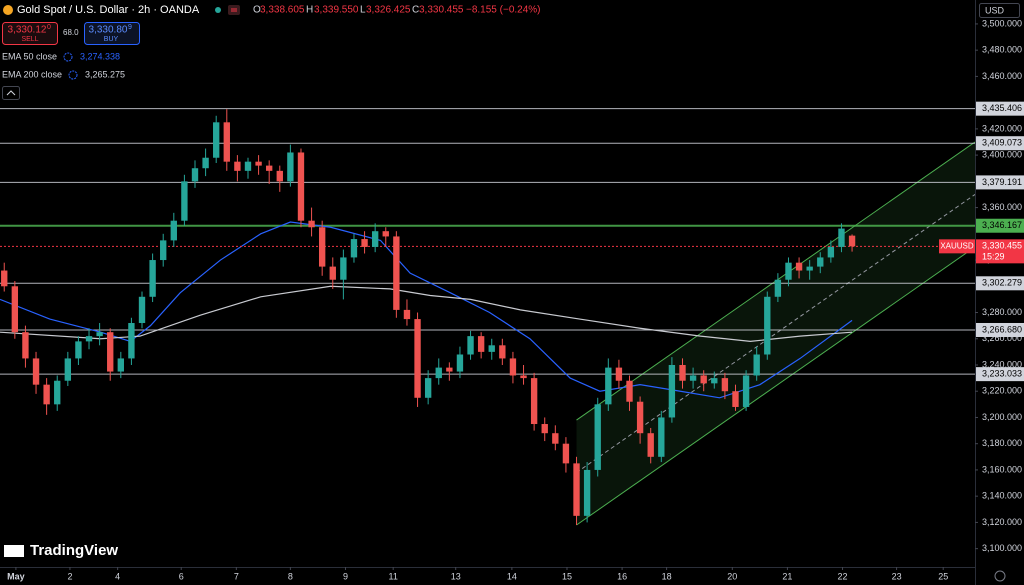  I want to click on y-tick-label: 3,280.000, so click(1002, 312).